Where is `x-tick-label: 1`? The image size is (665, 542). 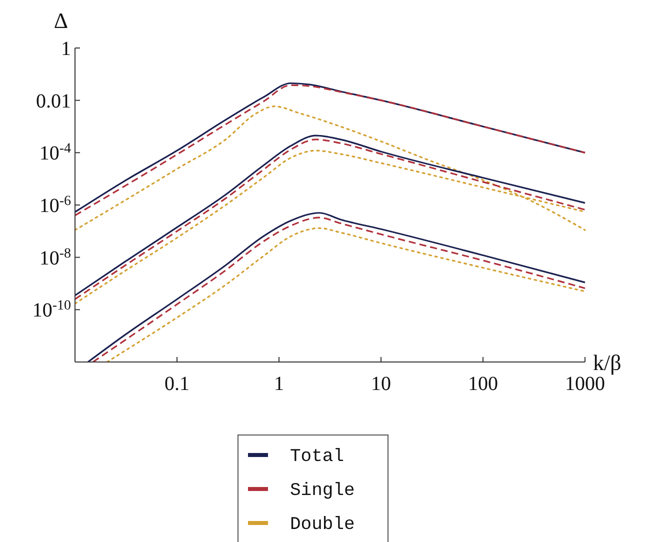 x-tick-label: 1 is located at coordinates (279, 384).